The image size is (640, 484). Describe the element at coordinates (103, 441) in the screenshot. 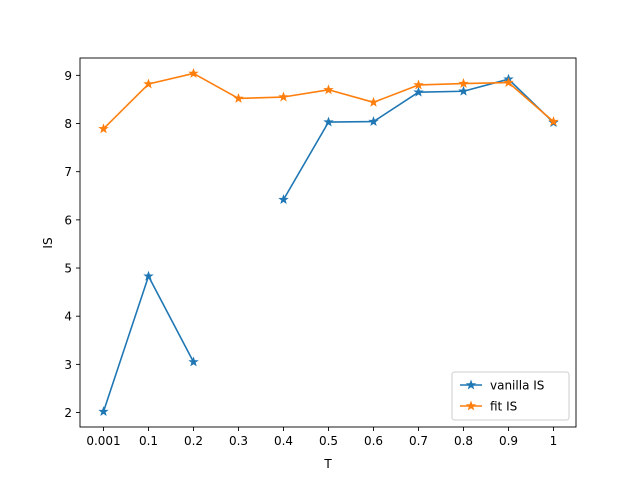

I see `x-tick-label: 0.001` at that location.